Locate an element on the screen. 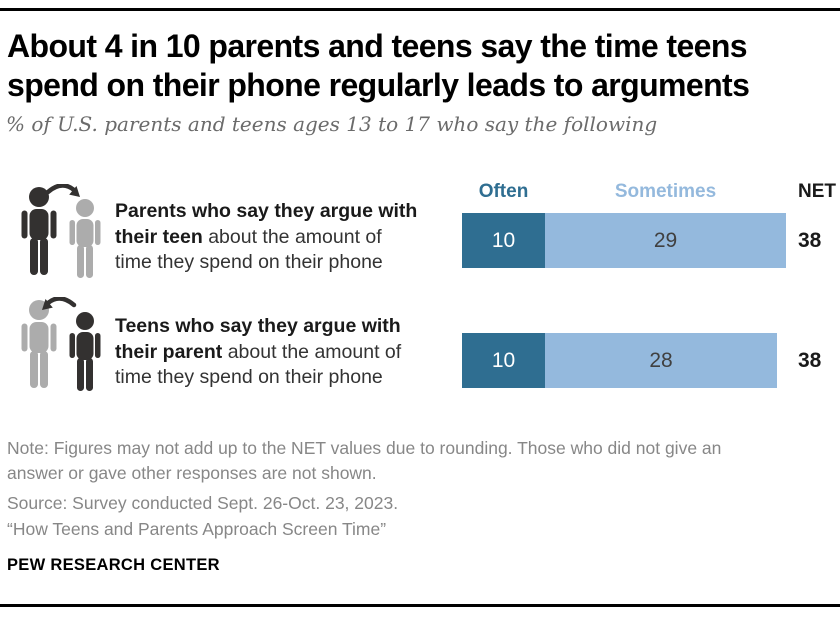  bar-teens: 10 28 is located at coordinates (619, 360).